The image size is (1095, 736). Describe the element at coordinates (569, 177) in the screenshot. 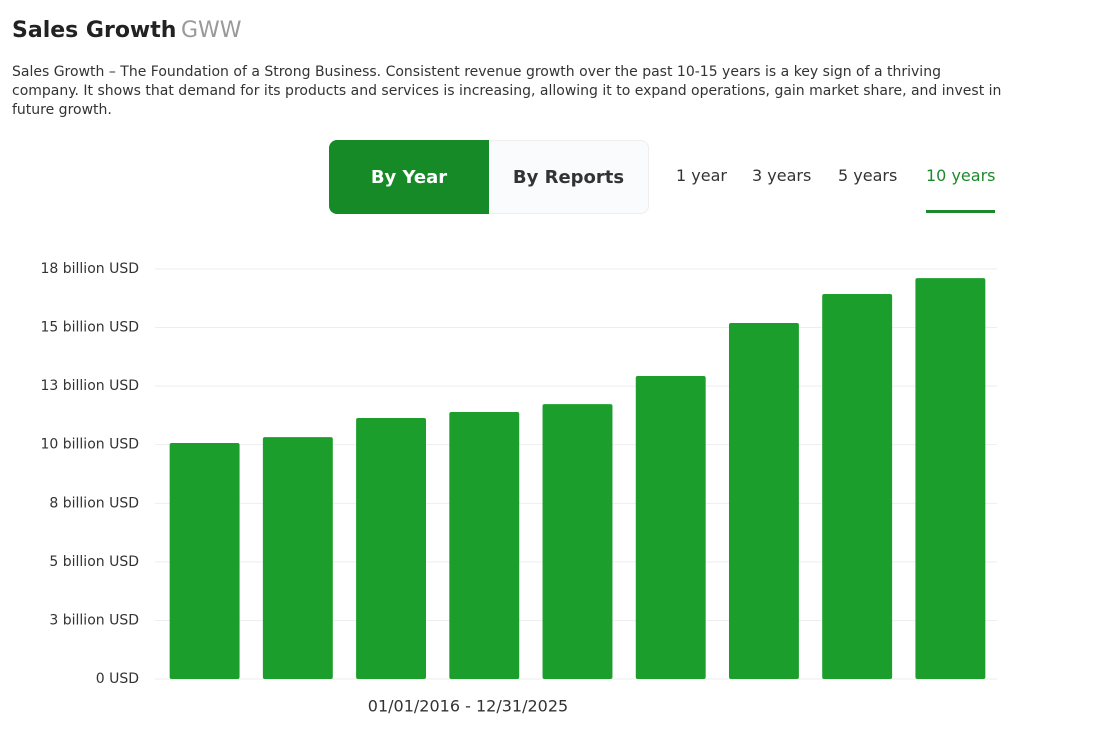

I see `tab-by-reports: By Reports` at that location.